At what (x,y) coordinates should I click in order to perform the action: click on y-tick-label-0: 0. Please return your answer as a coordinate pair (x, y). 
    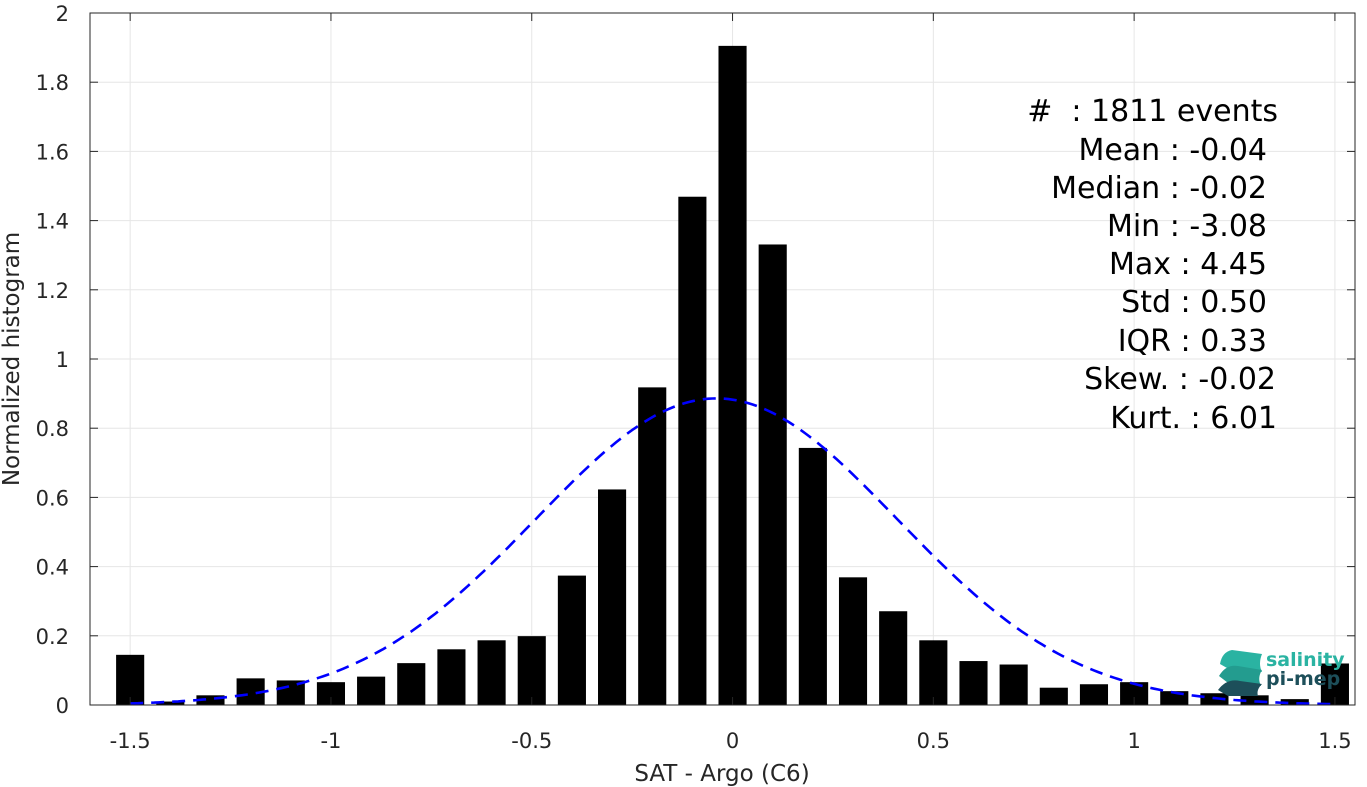
    Looking at the image, I should click on (62, 706).